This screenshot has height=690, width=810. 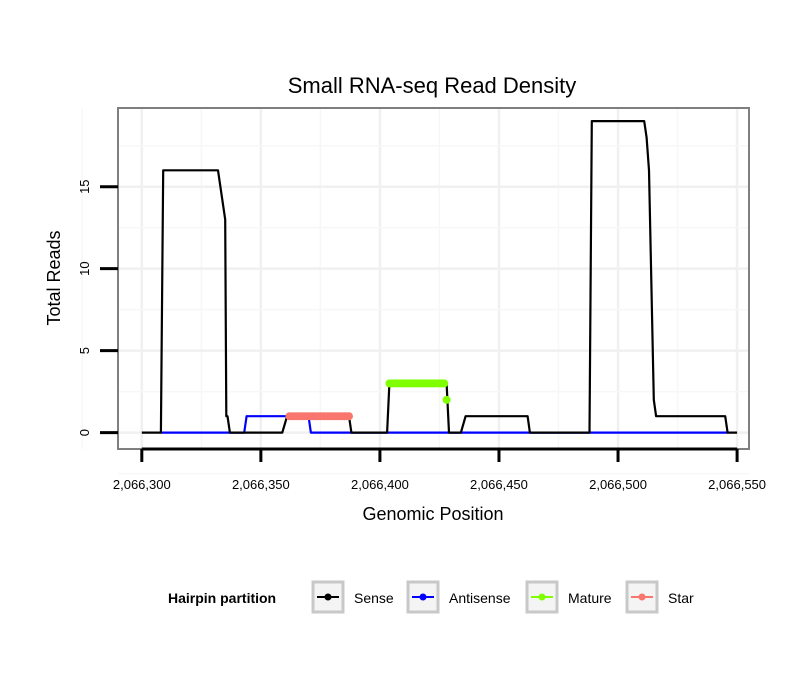 What do you see at coordinates (590, 598) in the screenshot?
I see `legend-label-mature: Mature` at bounding box center [590, 598].